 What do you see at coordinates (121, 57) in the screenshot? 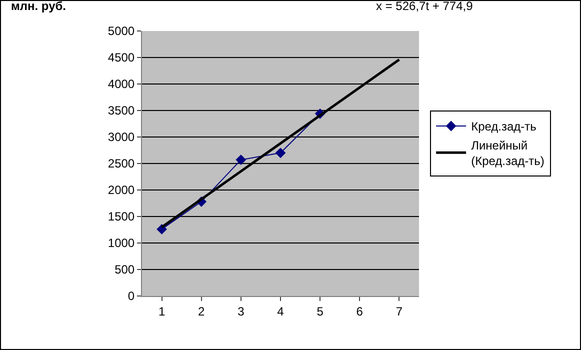
I see `y-tick-label: 4500` at bounding box center [121, 57].